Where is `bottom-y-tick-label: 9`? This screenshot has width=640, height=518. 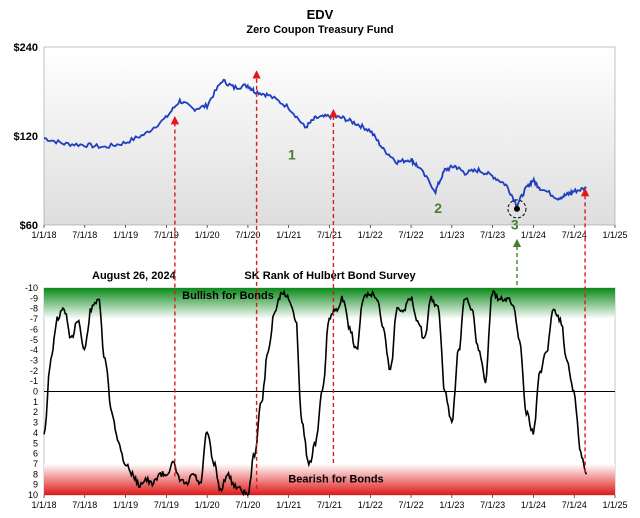
bottom-y-tick-label: 9 is located at coordinates (35, 485).